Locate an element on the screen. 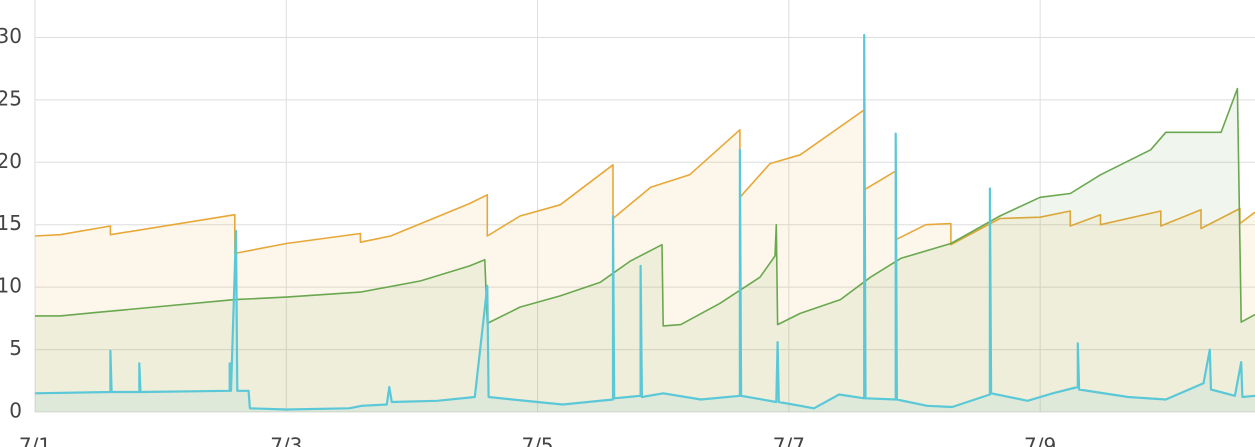 Image resolution: width=1255 pixels, height=447 pixels. y-tick-label: 25 is located at coordinates (11, 98).